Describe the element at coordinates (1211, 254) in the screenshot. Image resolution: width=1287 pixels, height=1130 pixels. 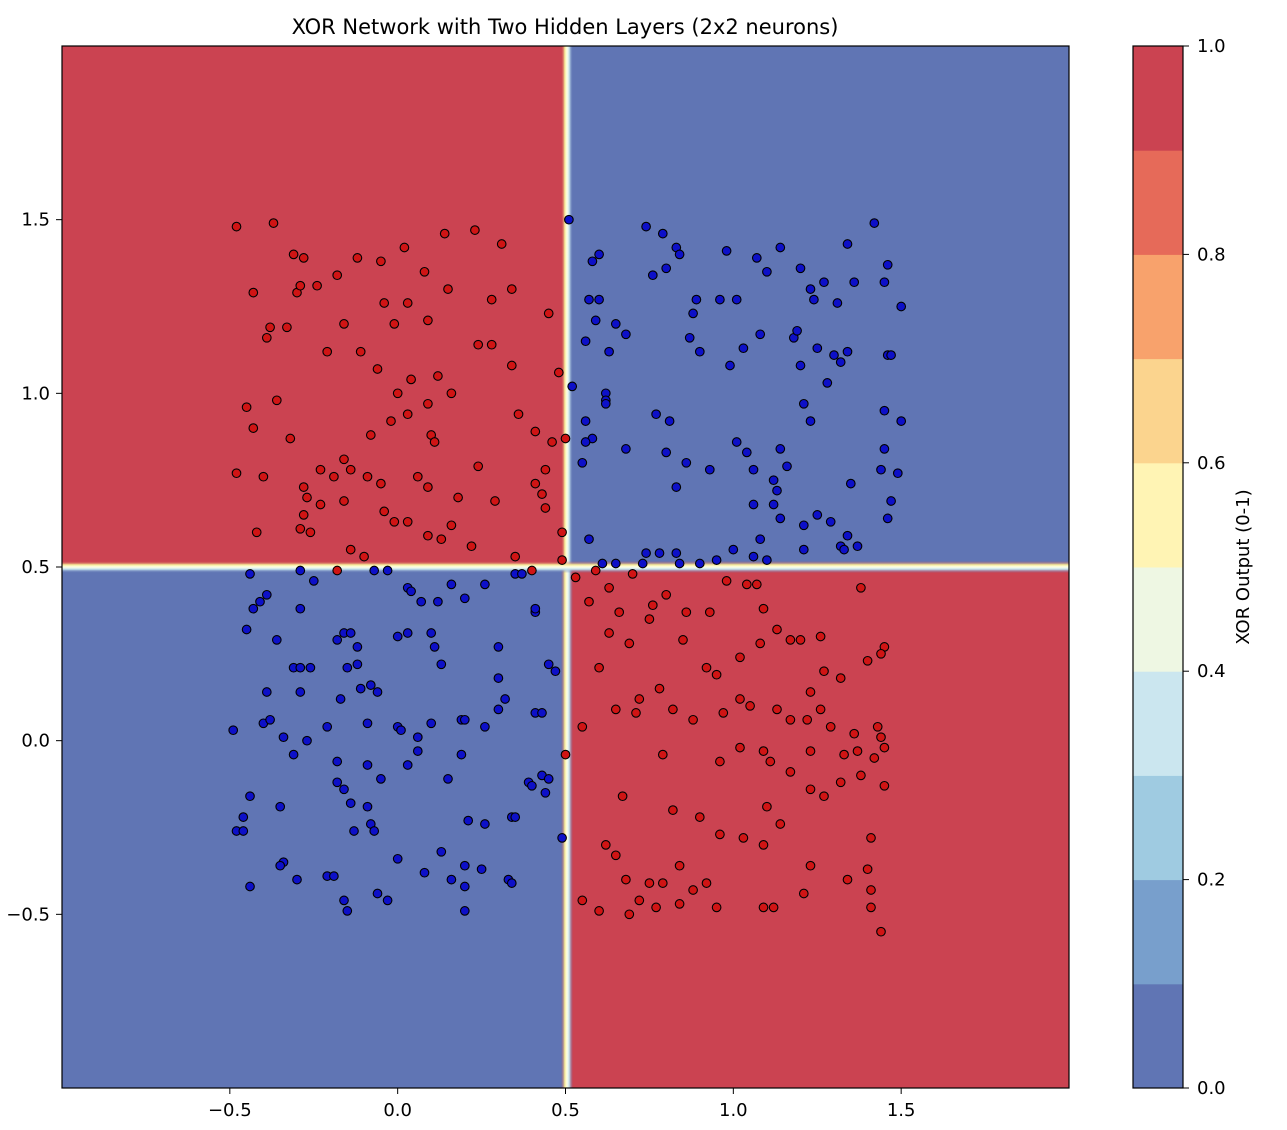
I see `colorbar-tick-label: 0.8` at that location.